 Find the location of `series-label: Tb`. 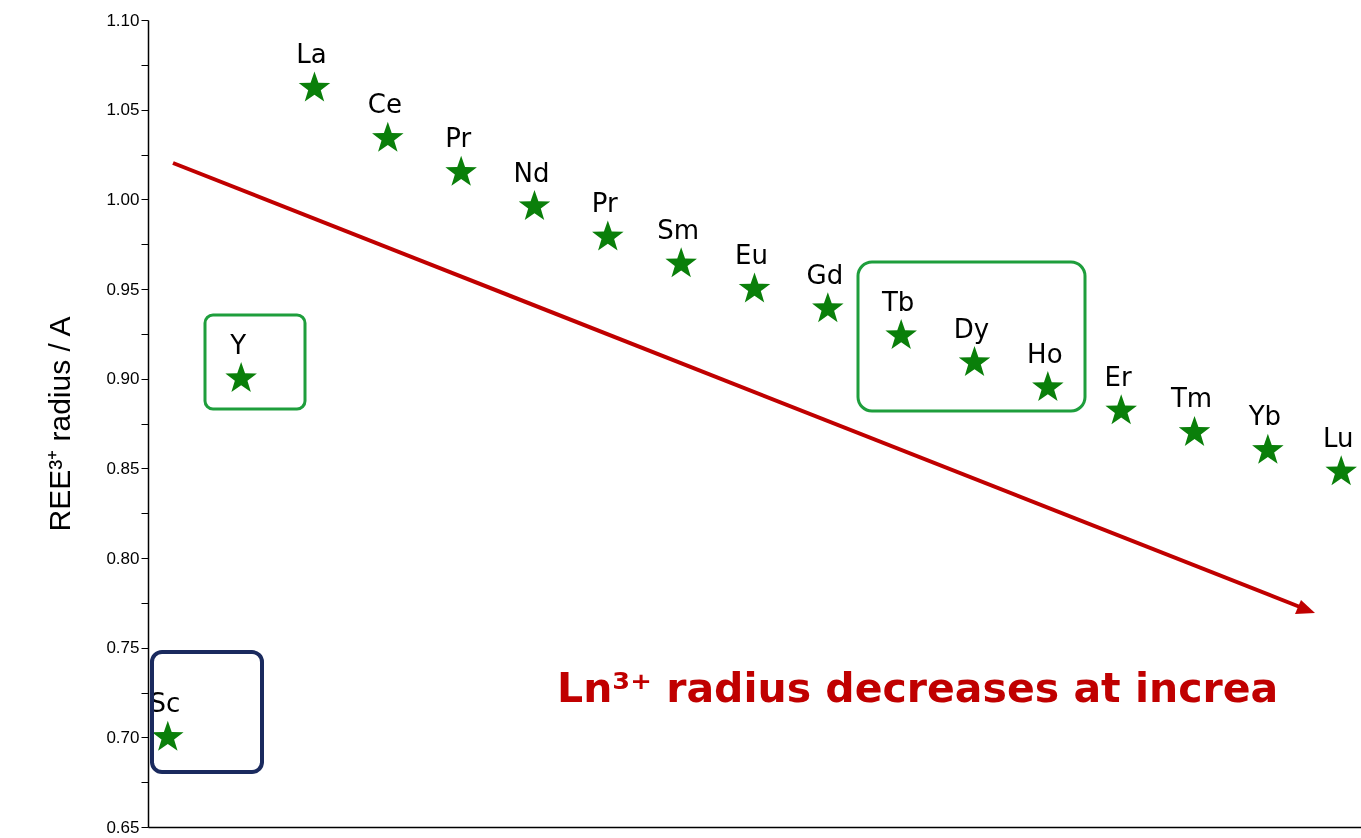

series-label: Tb is located at coordinates (897, 301).